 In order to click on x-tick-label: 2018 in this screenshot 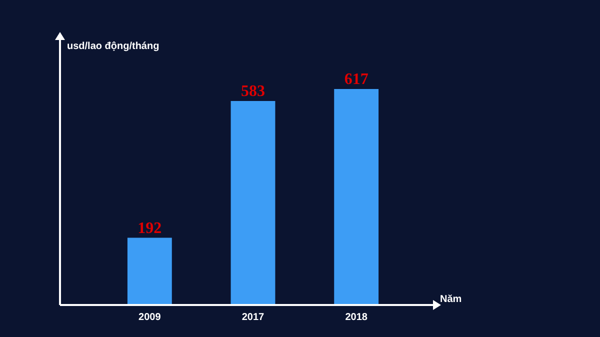, I will do `click(356, 317)`.